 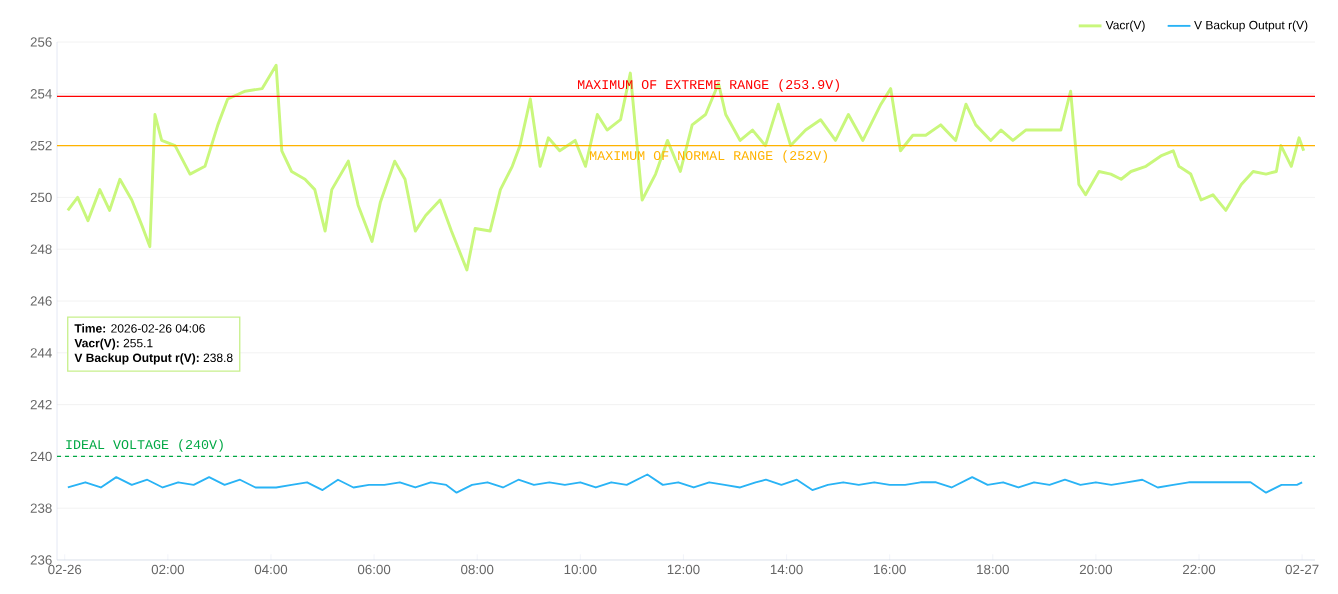 I want to click on x-tick-label: 18:00, so click(x=993, y=569).